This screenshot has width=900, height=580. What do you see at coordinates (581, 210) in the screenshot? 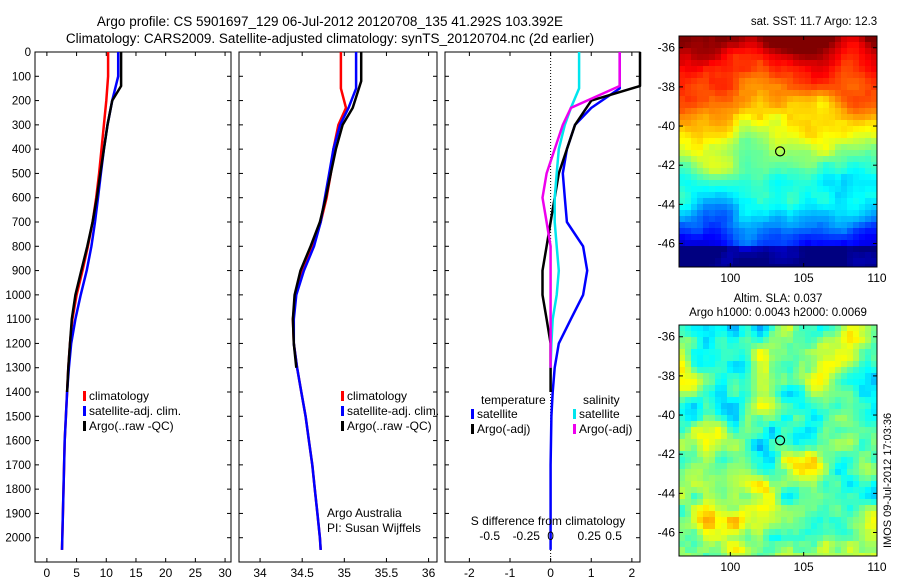
I see `series-line` at bounding box center [581, 210].